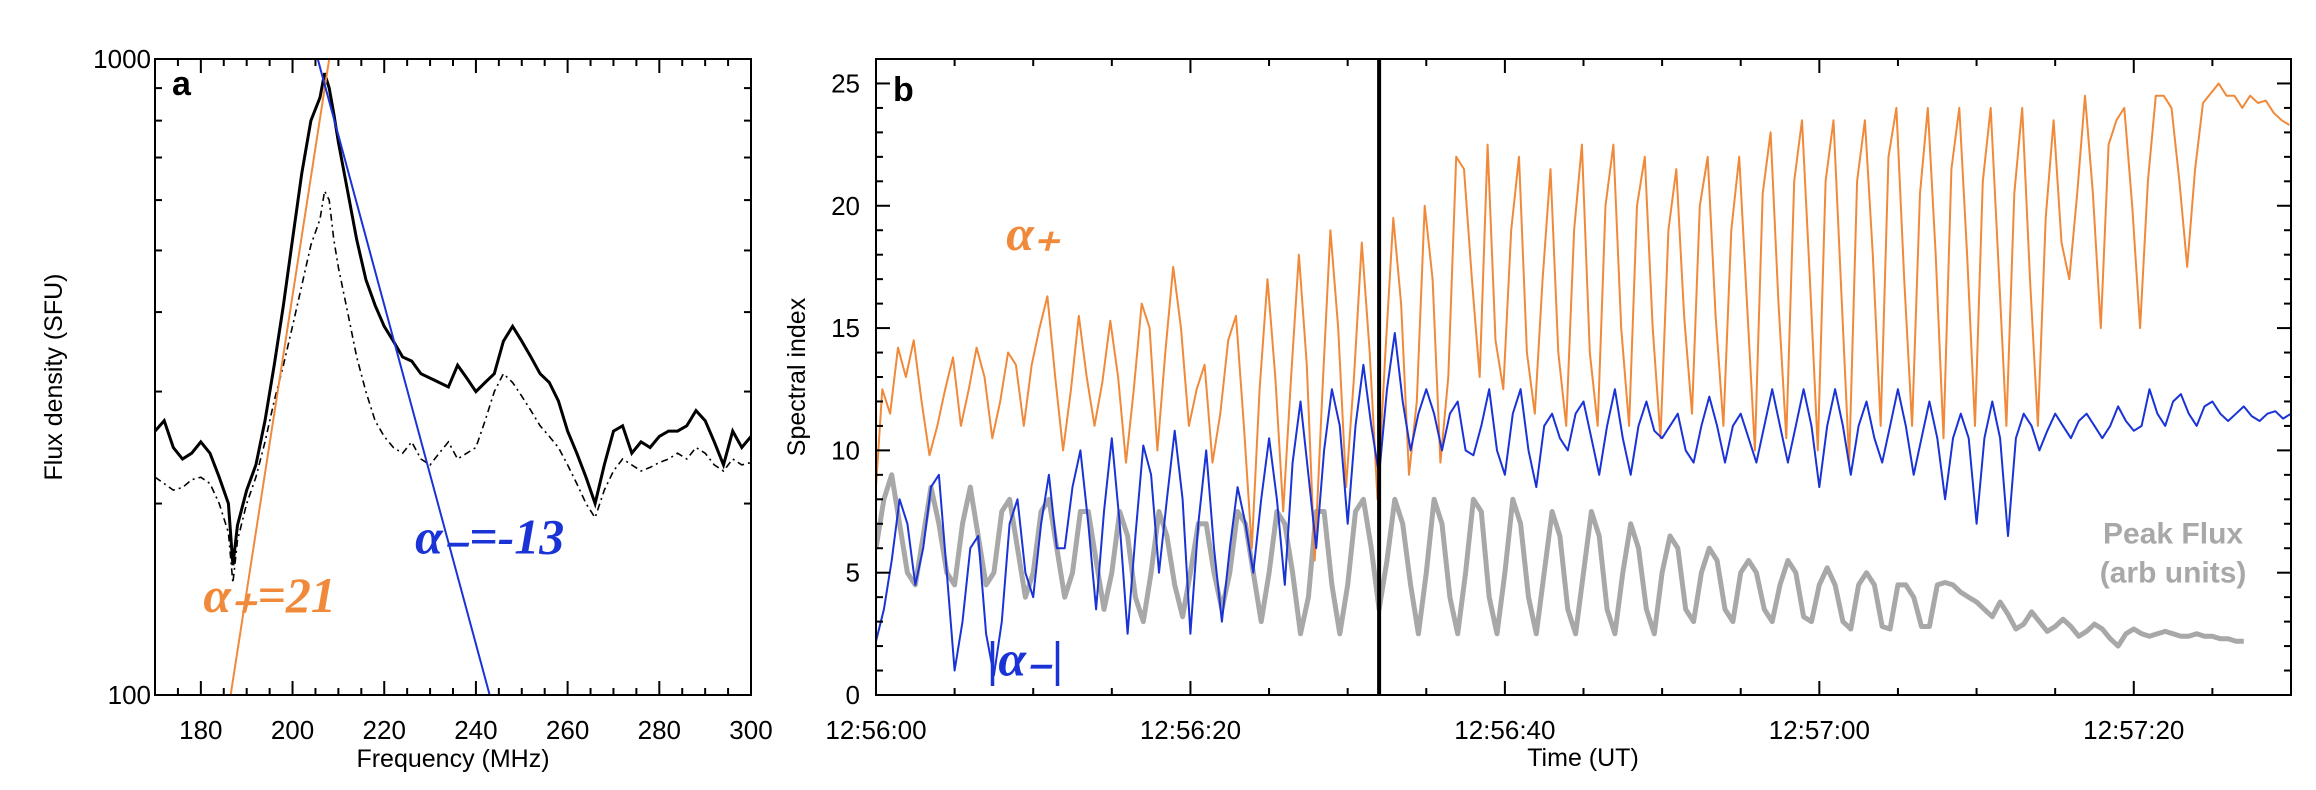 The image size is (2316, 790). I want to click on panel-a-xtick-label: 180, so click(200, 730).